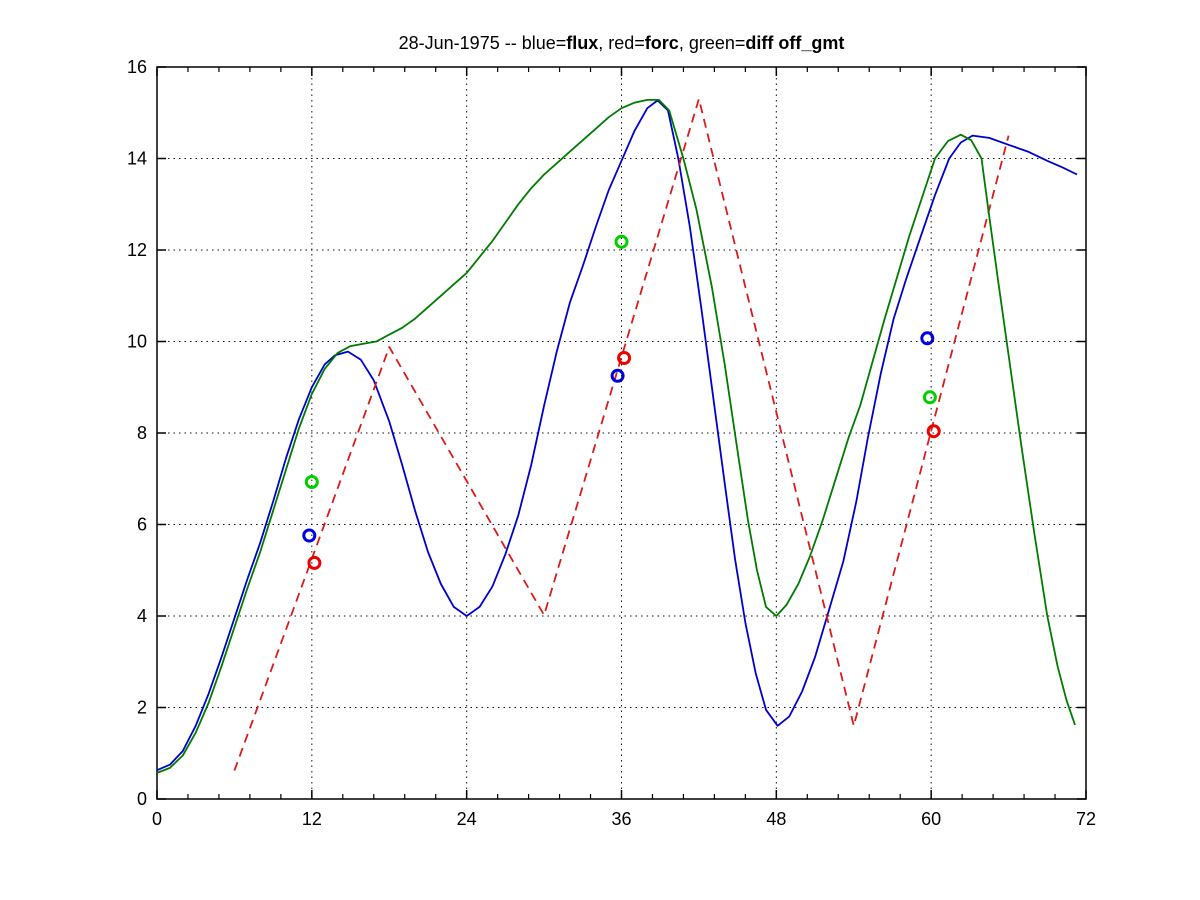  I want to click on x-tick-label: 12, so click(312, 819).